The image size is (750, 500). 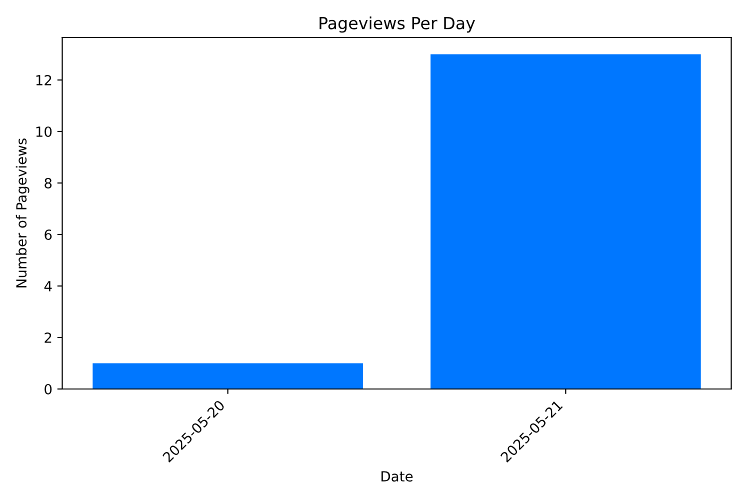 What do you see at coordinates (48, 337) in the screenshot?
I see `y-tick-label: 2` at bounding box center [48, 337].